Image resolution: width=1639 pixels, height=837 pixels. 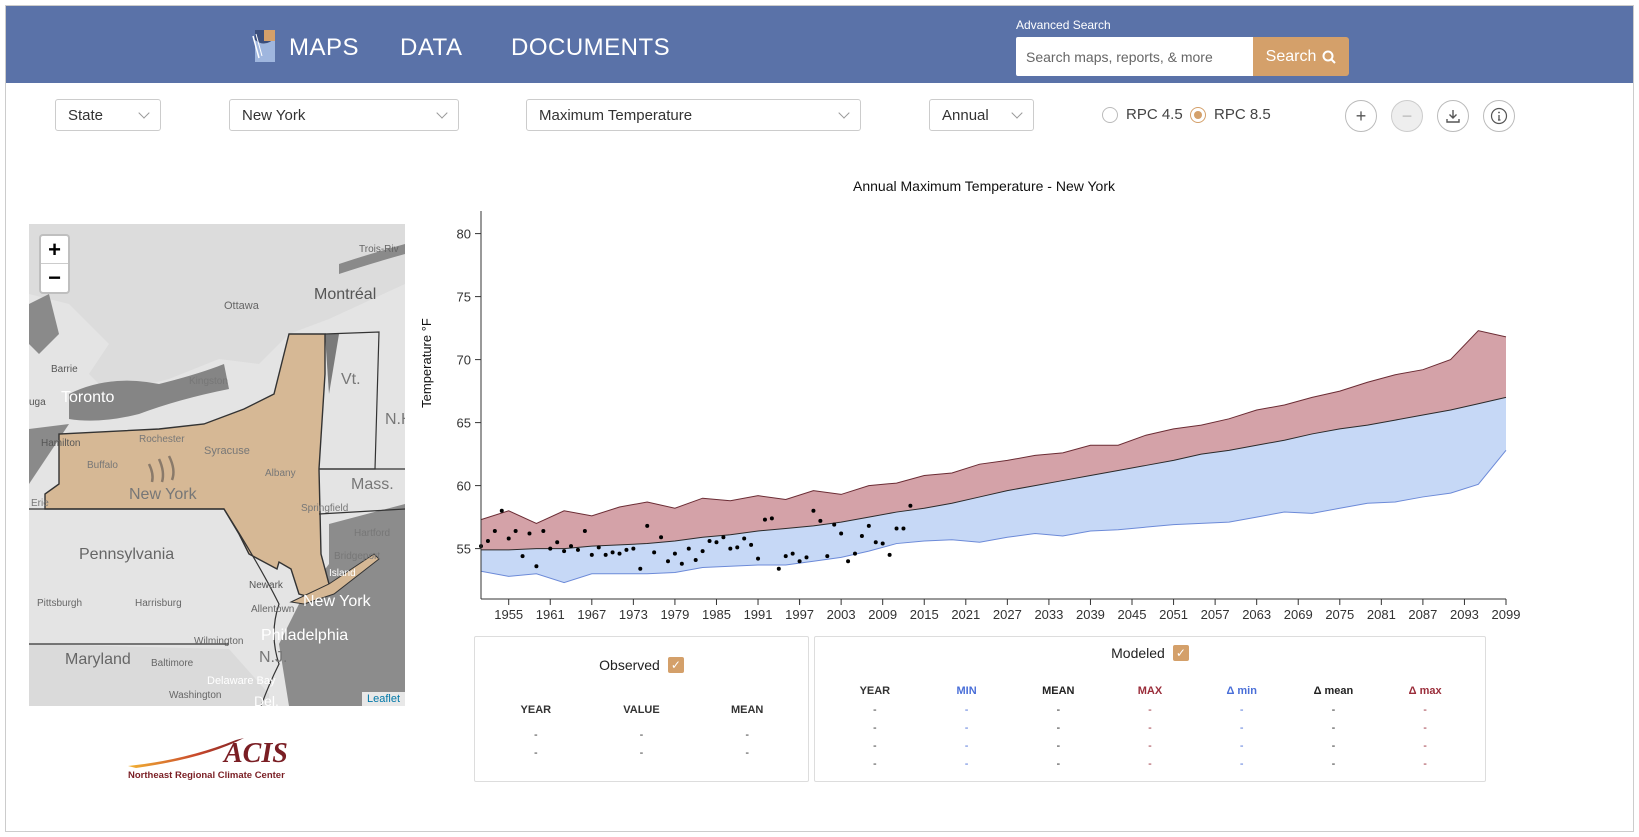 What do you see at coordinates (693, 115) in the screenshot?
I see `variable-select: Maximum Temperature` at bounding box center [693, 115].